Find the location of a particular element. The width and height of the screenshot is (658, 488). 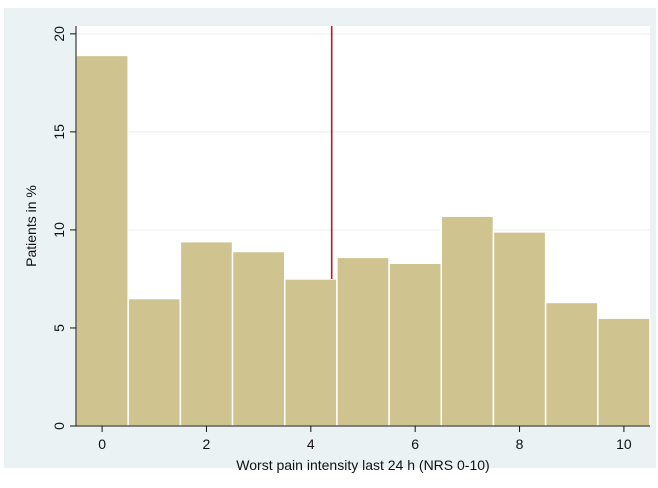

y-tick-label: 20 is located at coordinates (59, 34).